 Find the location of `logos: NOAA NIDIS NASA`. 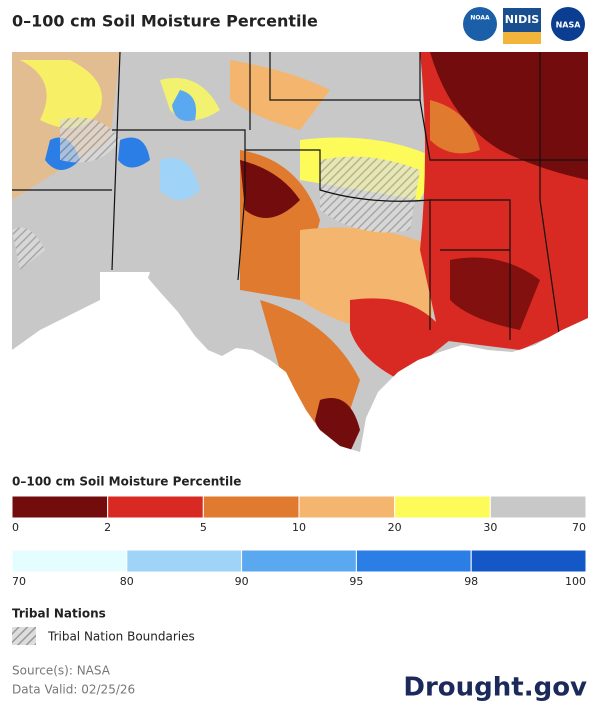

logos: NOAA NIDIS NASA is located at coordinates (524, 25).